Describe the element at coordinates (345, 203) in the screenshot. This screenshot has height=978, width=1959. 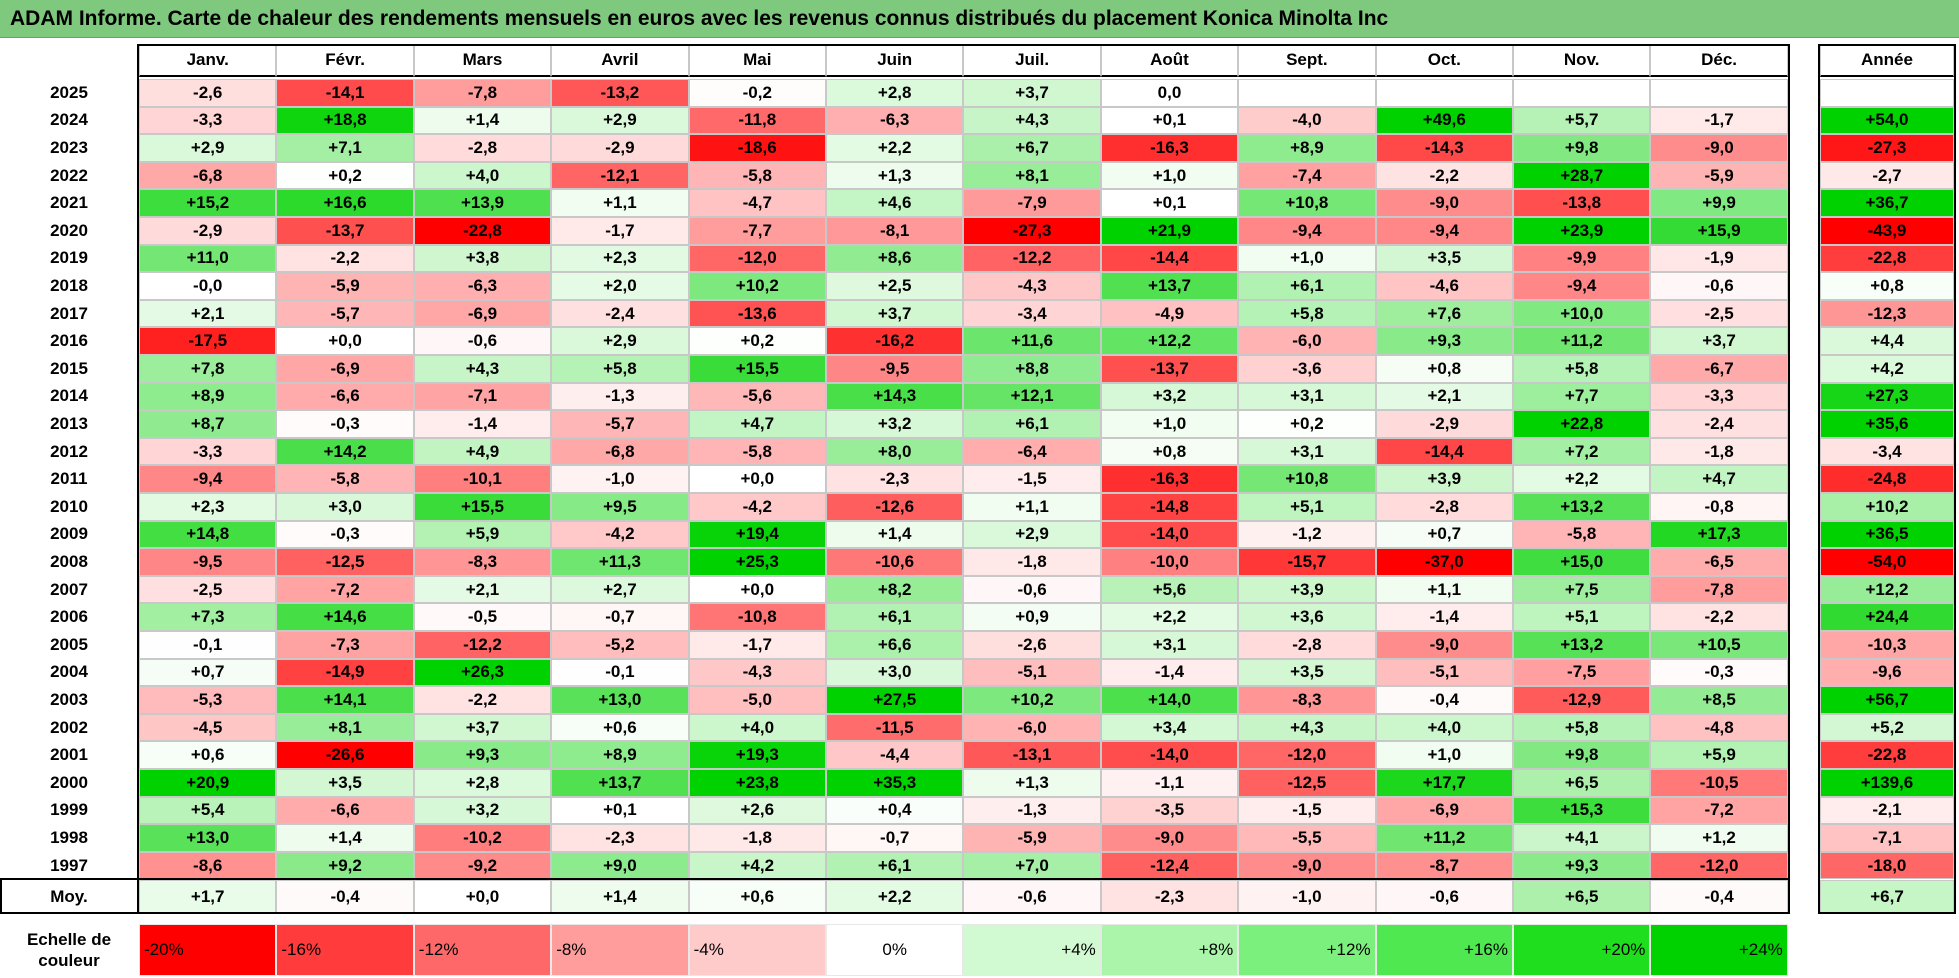
I see `heatmap-cell: +16,6` at that location.